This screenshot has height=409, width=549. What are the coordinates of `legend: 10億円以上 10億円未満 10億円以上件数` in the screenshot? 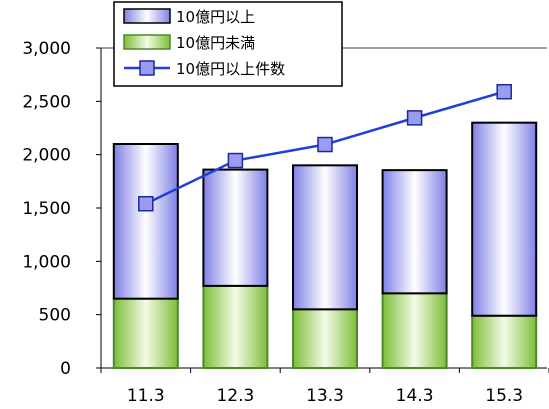 It's located at (228, 44).